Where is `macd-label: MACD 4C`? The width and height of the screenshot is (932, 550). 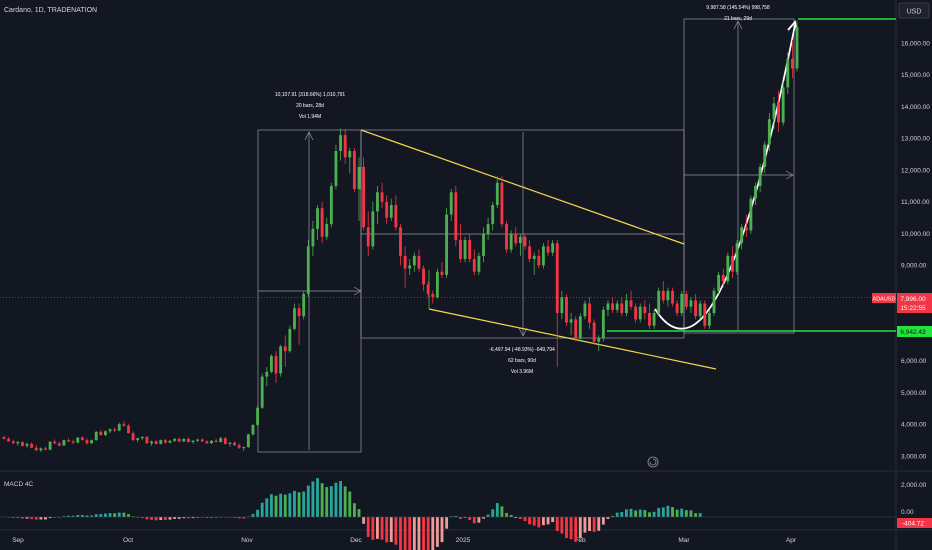
macd-label: MACD 4C is located at coordinates (19, 484).